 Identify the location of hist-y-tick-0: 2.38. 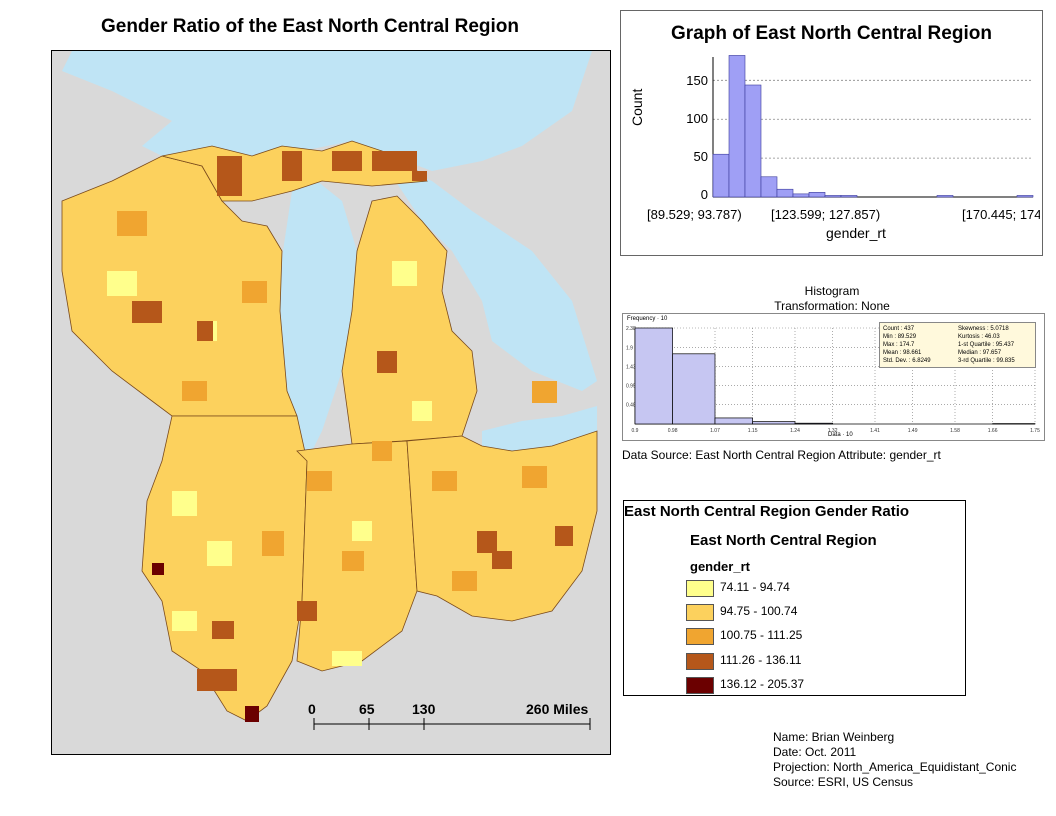
(631, 329).